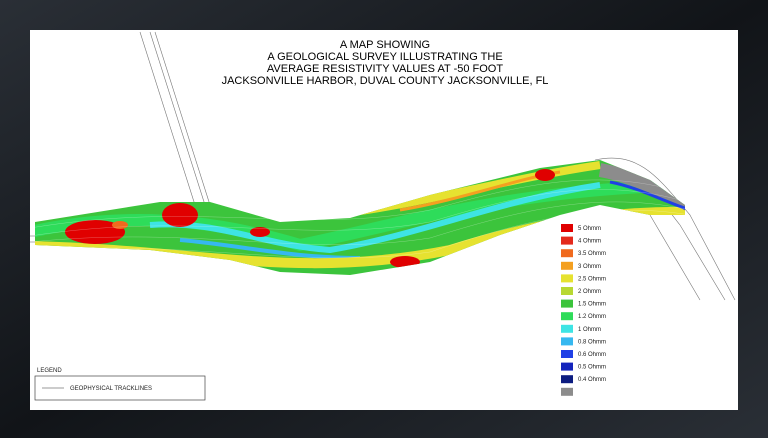  What do you see at coordinates (385, 45) in the screenshot?
I see `title-line: A MAP SHOWING` at bounding box center [385, 45].